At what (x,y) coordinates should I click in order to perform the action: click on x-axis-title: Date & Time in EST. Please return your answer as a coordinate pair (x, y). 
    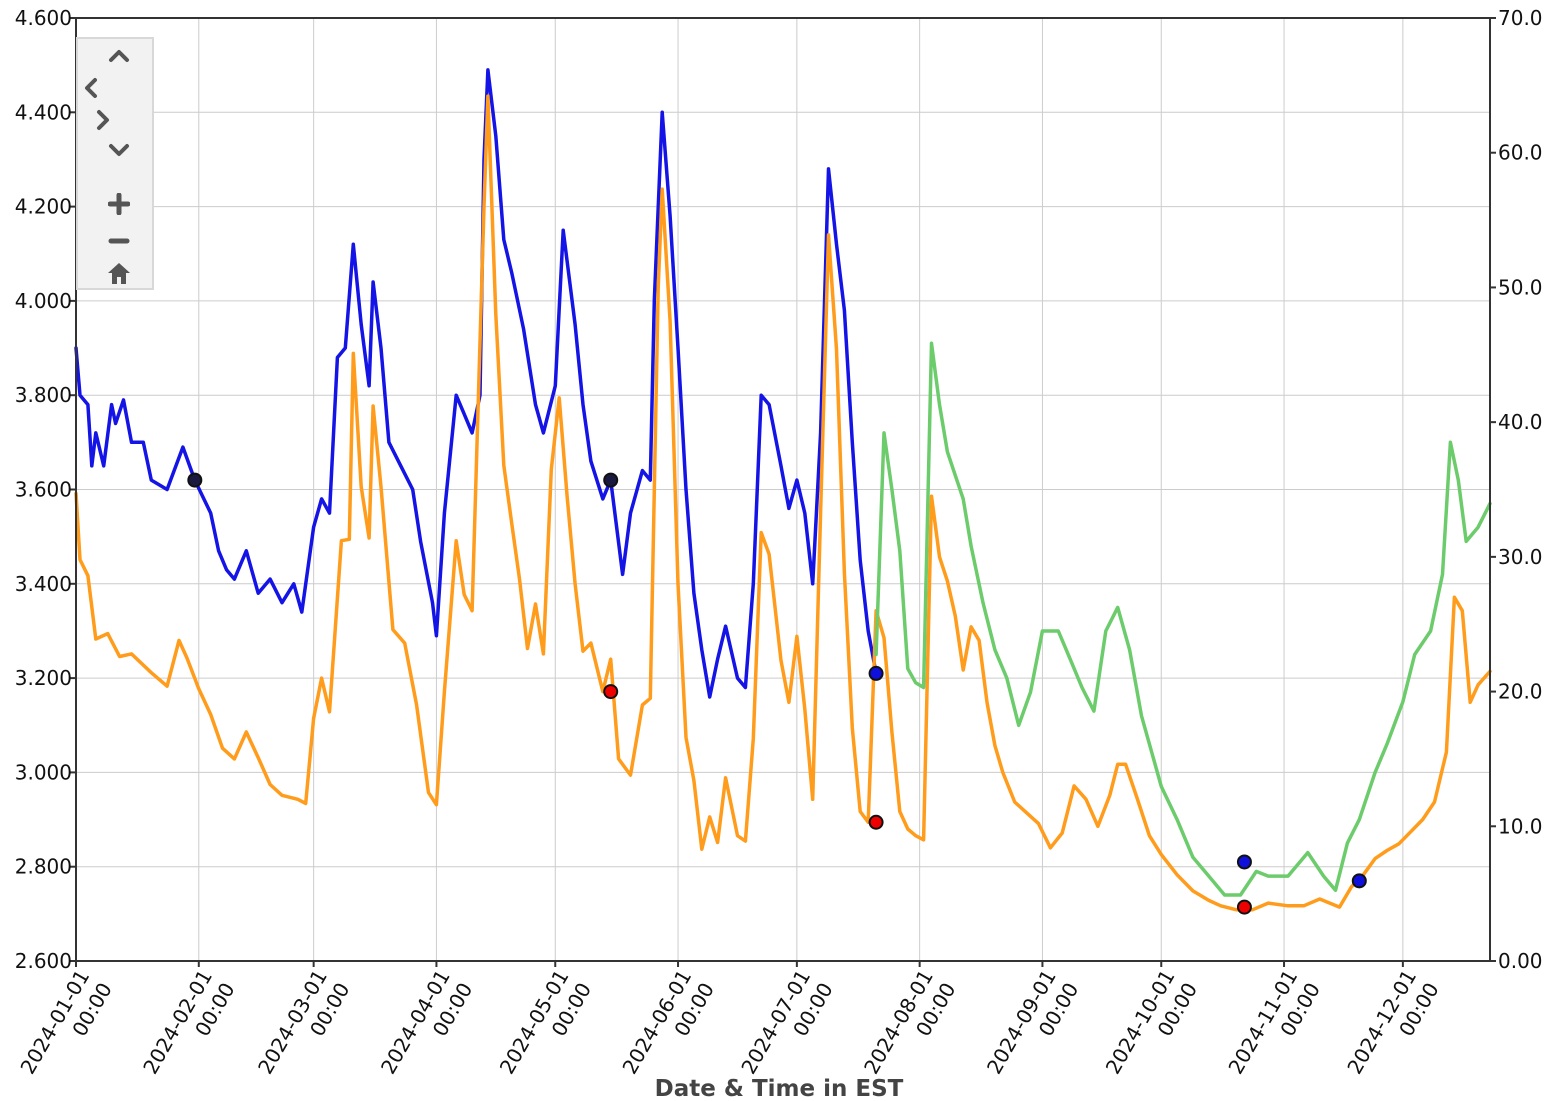
    Looking at the image, I should click on (779, 1088).